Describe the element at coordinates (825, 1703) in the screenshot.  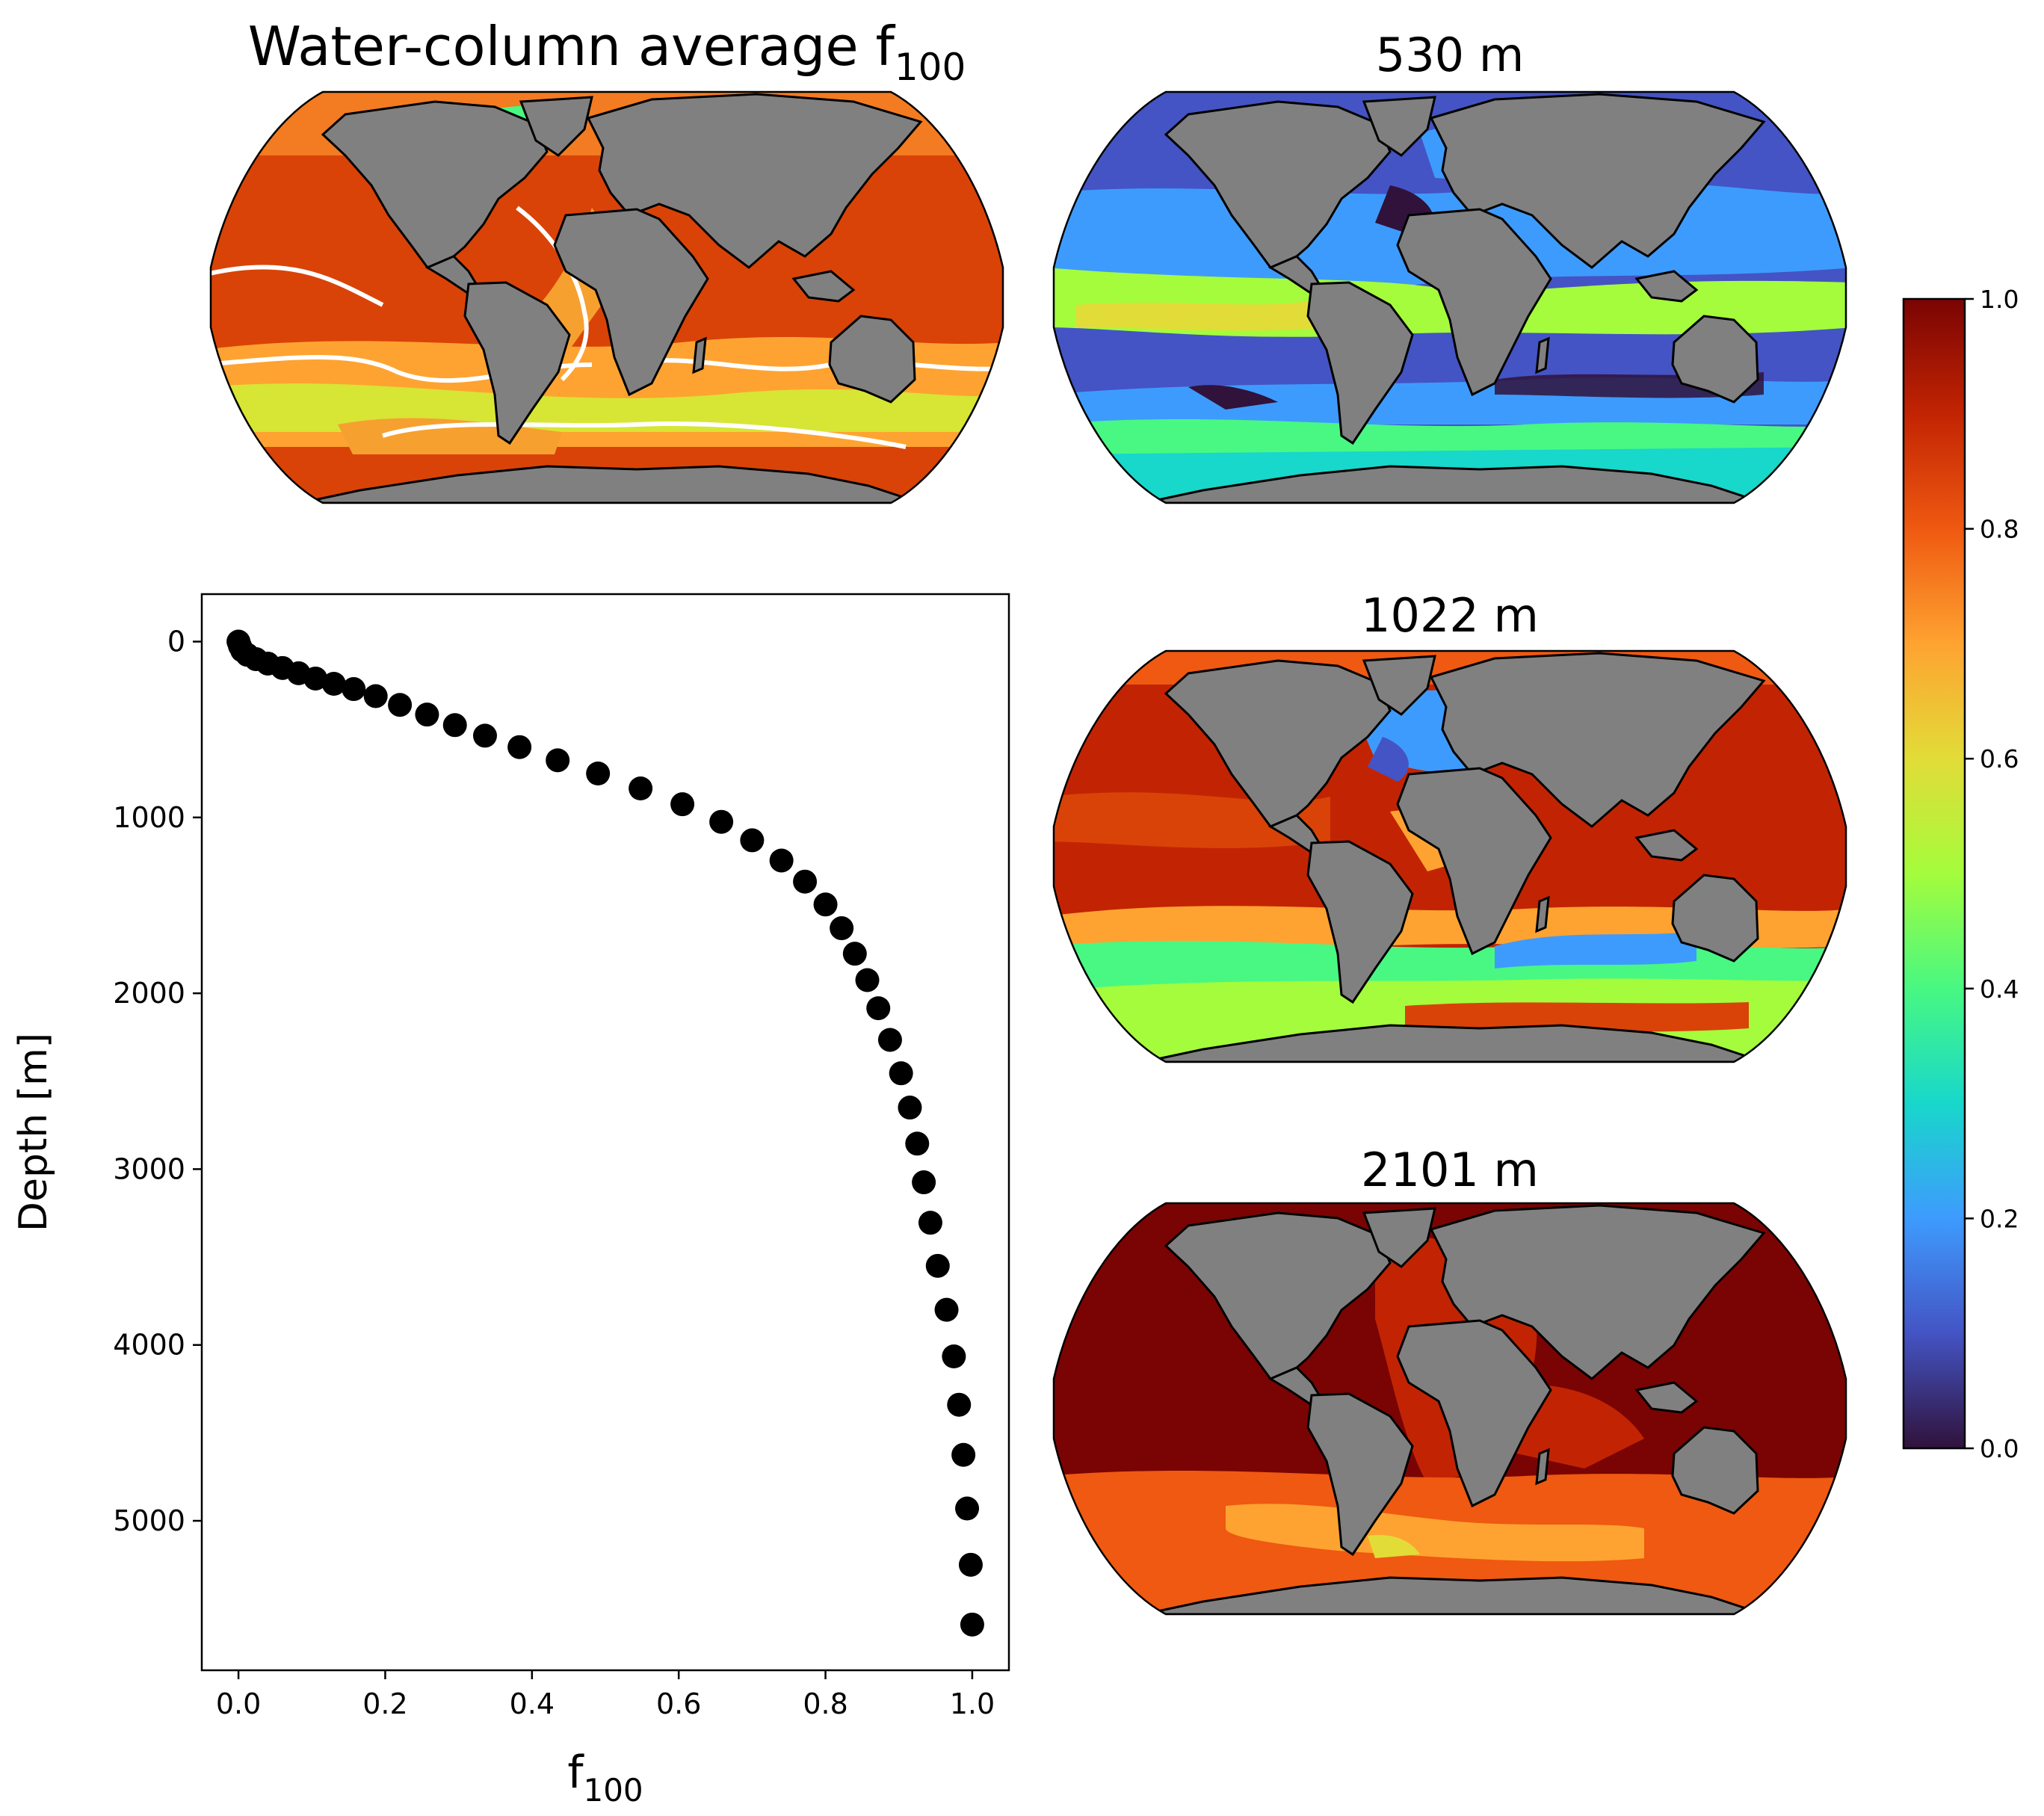
I see `x-tick-label: 0.8` at that location.